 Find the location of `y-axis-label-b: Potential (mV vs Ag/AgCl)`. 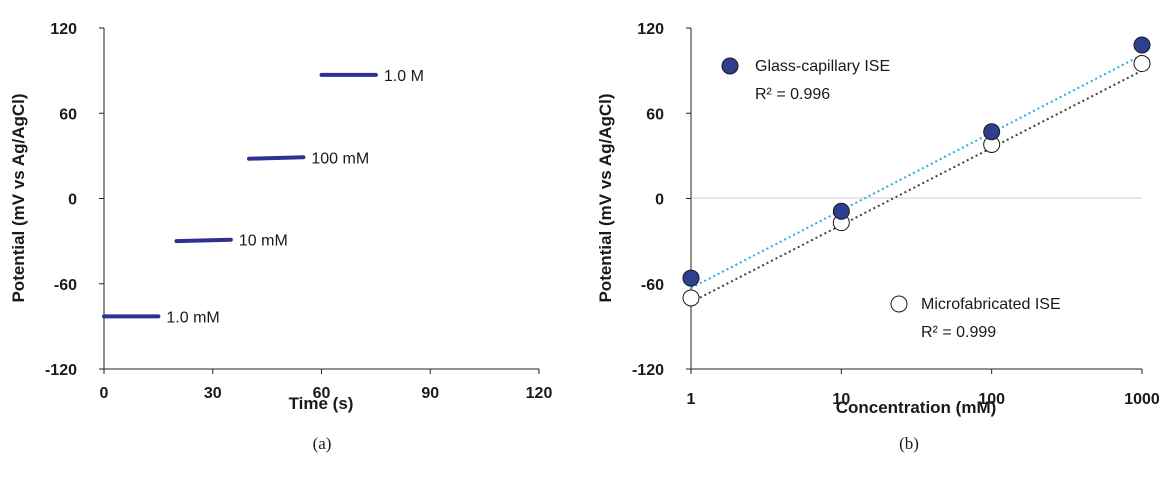

y-axis-label-b: Potential (mV vs Ag/AgCl) is located at coordinates (605, 197).